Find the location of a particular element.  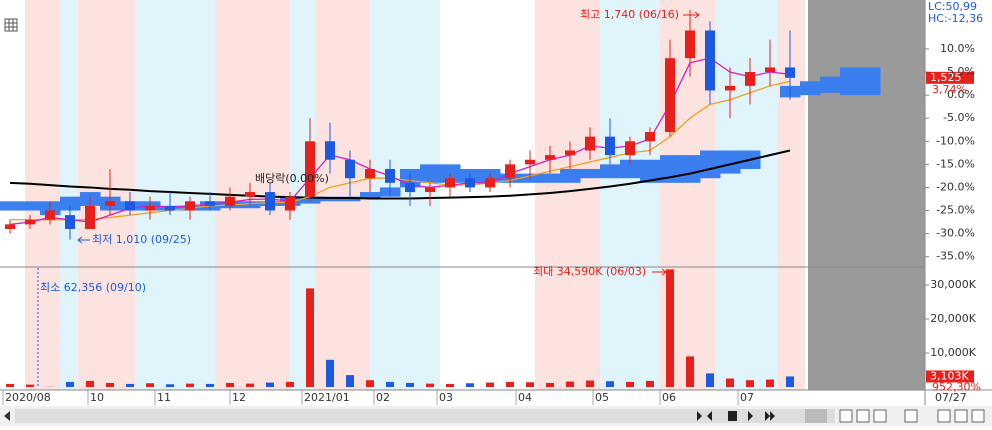

min-volume-annotation: 최소 62,356 (09/10) is located at coordinates (93, 287).